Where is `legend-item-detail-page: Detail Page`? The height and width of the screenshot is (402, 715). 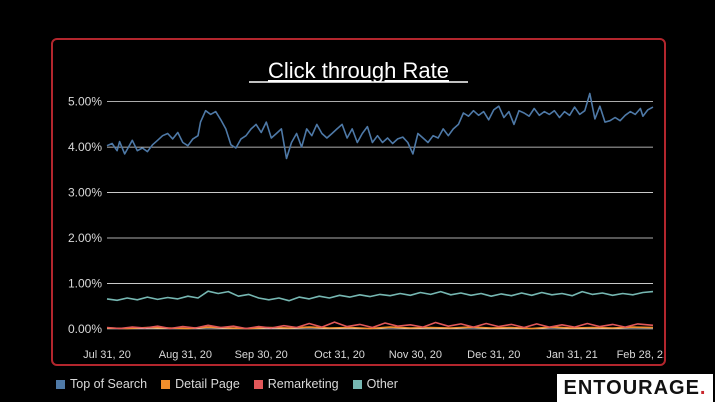
legend-item-detail-page: Detail Page is located at coordinates (200, 384).